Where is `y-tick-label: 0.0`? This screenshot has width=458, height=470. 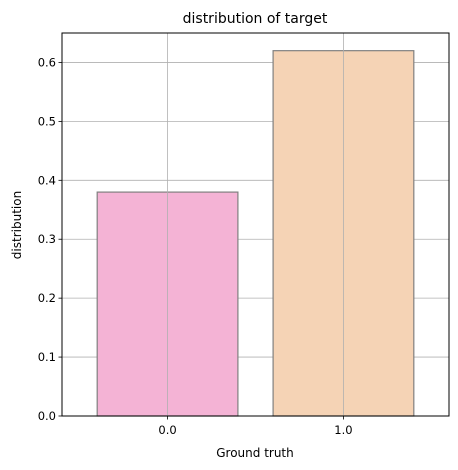 y-tick-label: 0.0 is located at coordinates (47, 416).